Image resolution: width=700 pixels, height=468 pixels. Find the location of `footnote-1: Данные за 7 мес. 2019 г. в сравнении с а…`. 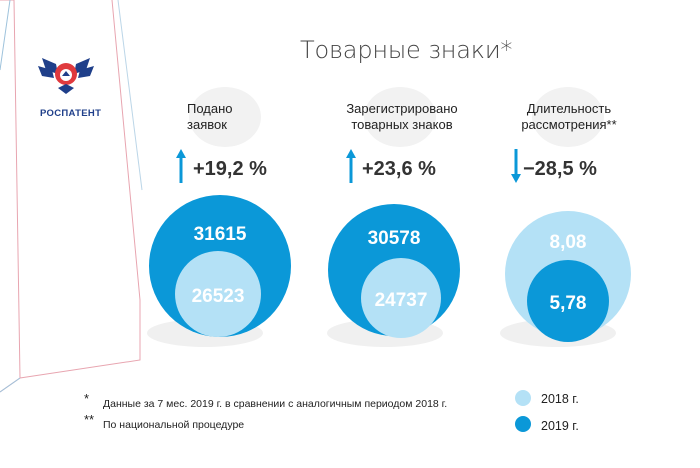

footnote-1: Данные за 7 мес. 2019 г. в сравнении с а… is located at coordinates (275, 404).